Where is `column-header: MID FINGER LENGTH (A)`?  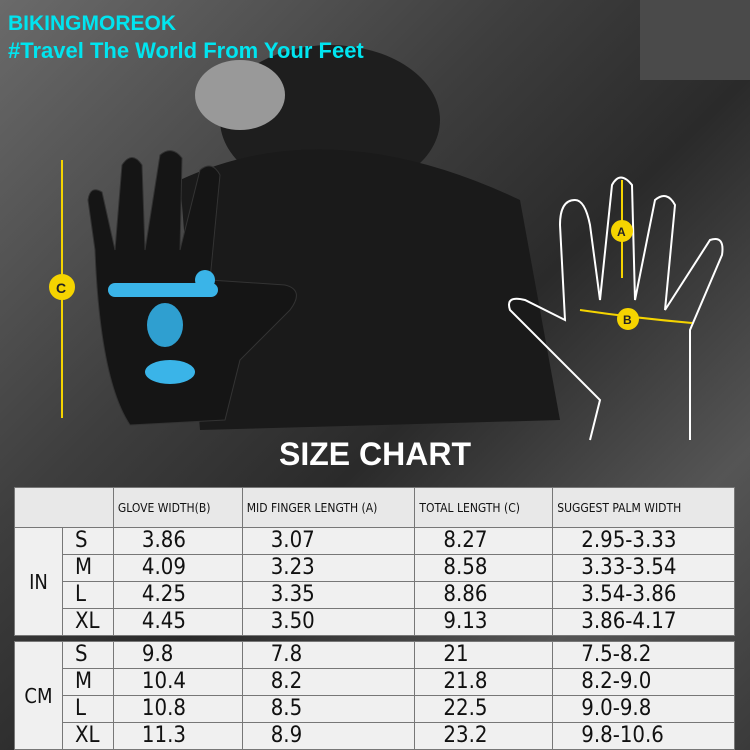
column-header: MID FINGER LENGTH (A) is located at coordinates (328, 507).